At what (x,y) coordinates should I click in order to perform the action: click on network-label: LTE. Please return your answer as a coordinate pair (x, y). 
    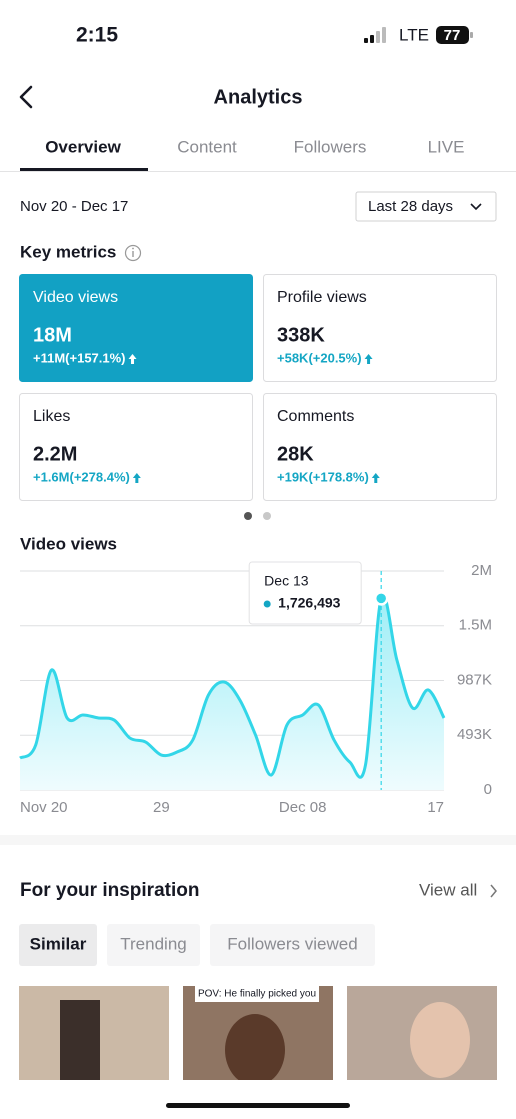
    Looking at the image, I should click on (414, 34).